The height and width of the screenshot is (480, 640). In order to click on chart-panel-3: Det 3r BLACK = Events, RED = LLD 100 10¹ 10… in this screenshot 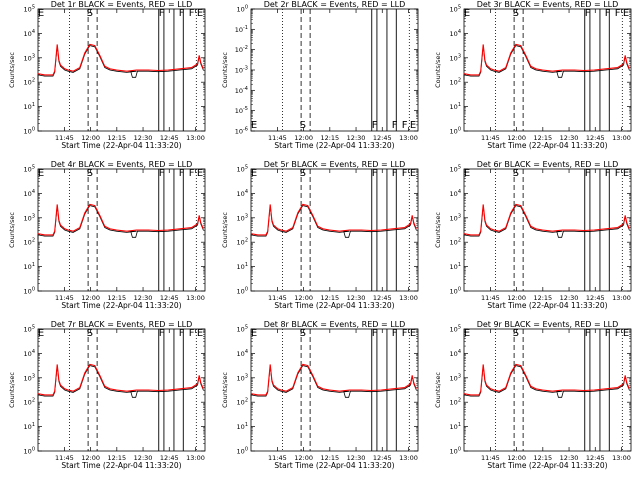, I will do `click(533, 75)`.